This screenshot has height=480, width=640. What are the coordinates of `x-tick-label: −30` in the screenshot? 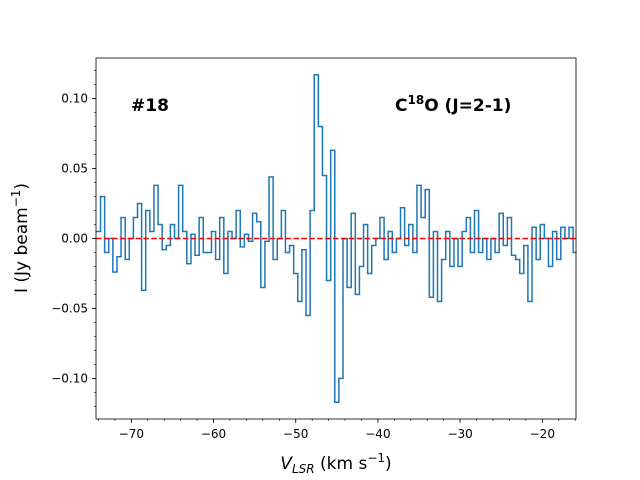 It's located at (459, 434).